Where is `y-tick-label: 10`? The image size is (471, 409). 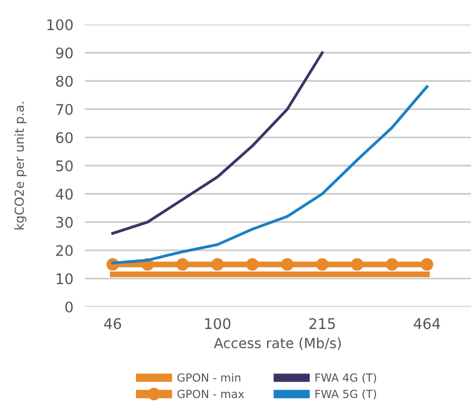 y-tick-label: 10 is located at coordinates (64, 278).